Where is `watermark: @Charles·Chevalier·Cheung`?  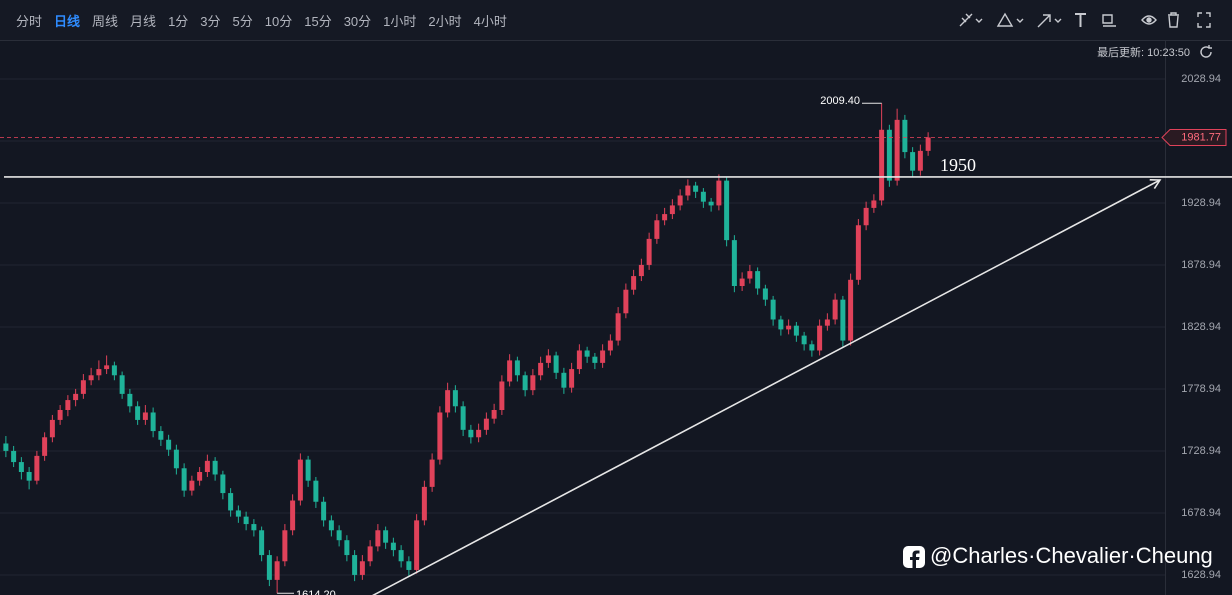
watermark: @Charles·Chevalier·Cheung is located at coordinates (1071, 555).